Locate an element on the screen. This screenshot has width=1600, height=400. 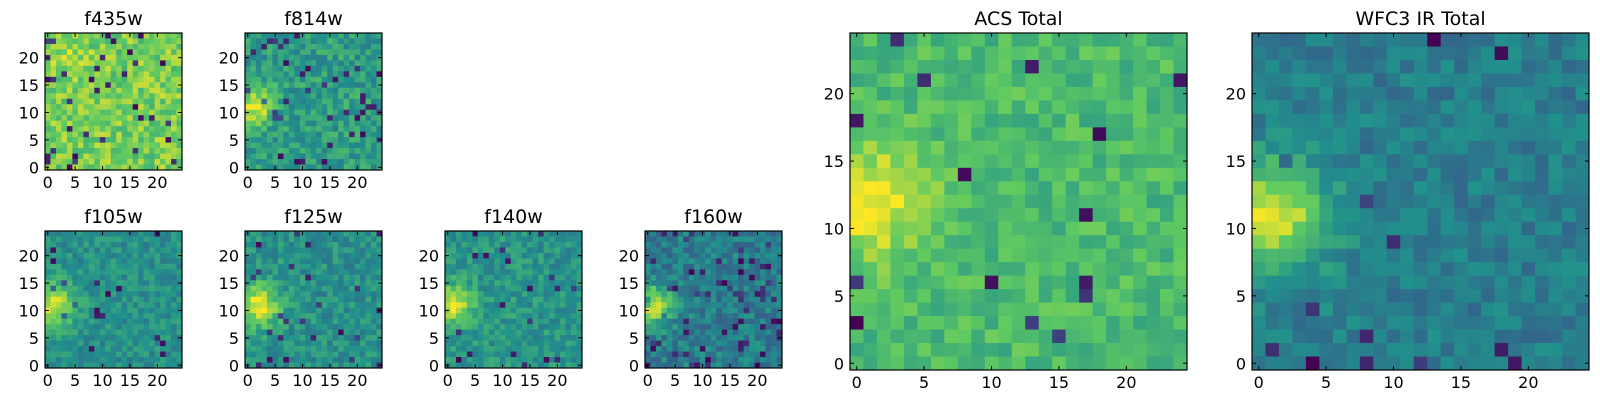
x-tick-label: 5 is located at coordinates (275, 182).